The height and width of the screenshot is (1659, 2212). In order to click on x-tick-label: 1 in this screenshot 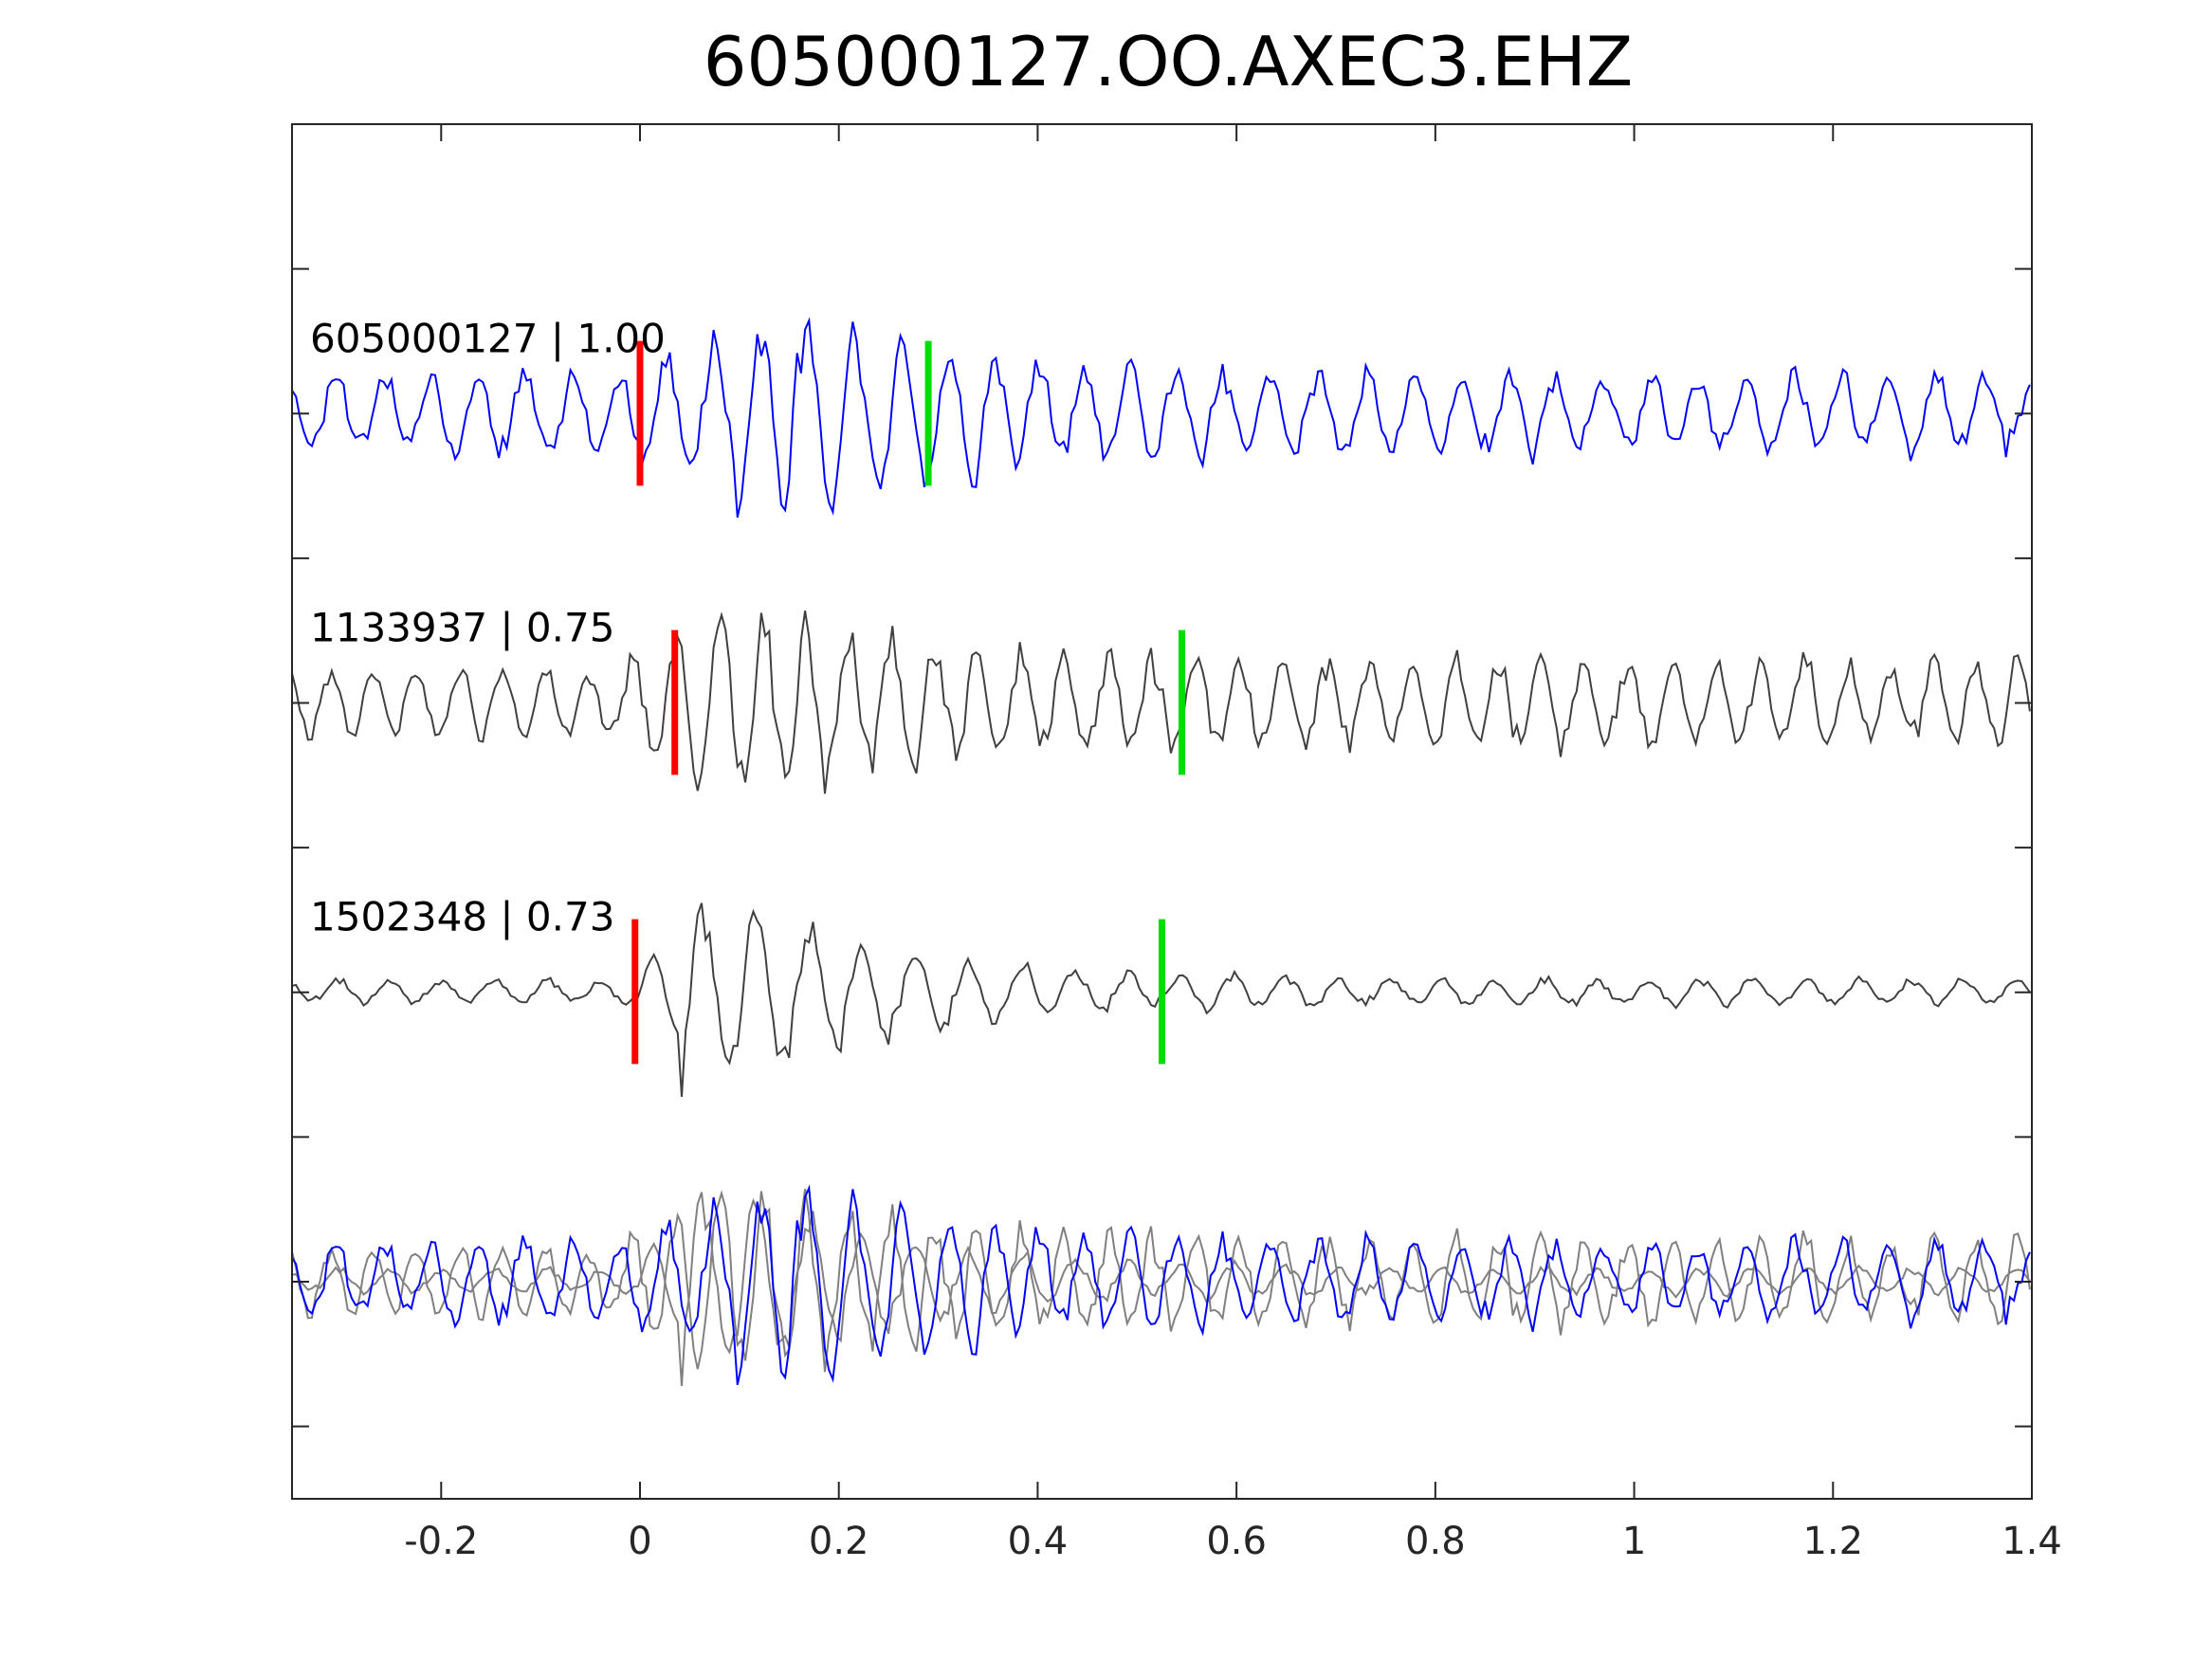, I will do `click(1634, 1541)`.